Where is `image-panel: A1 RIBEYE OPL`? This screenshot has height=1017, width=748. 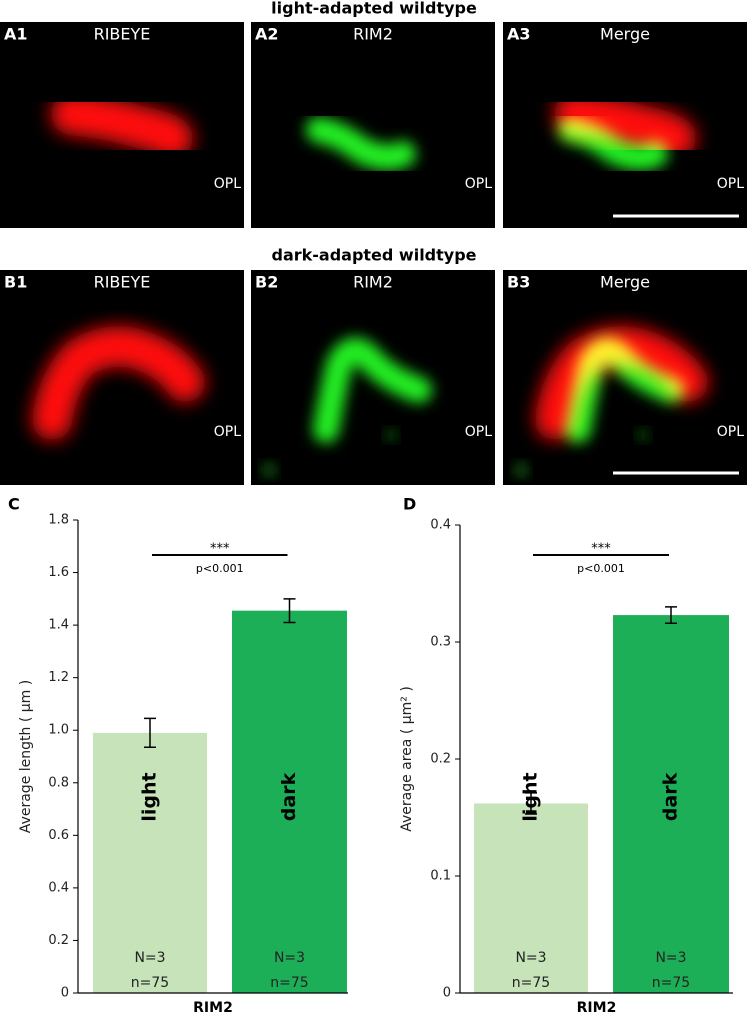 image-panel: A1 RIBEYE OPL is located at coordinates (122, 125).